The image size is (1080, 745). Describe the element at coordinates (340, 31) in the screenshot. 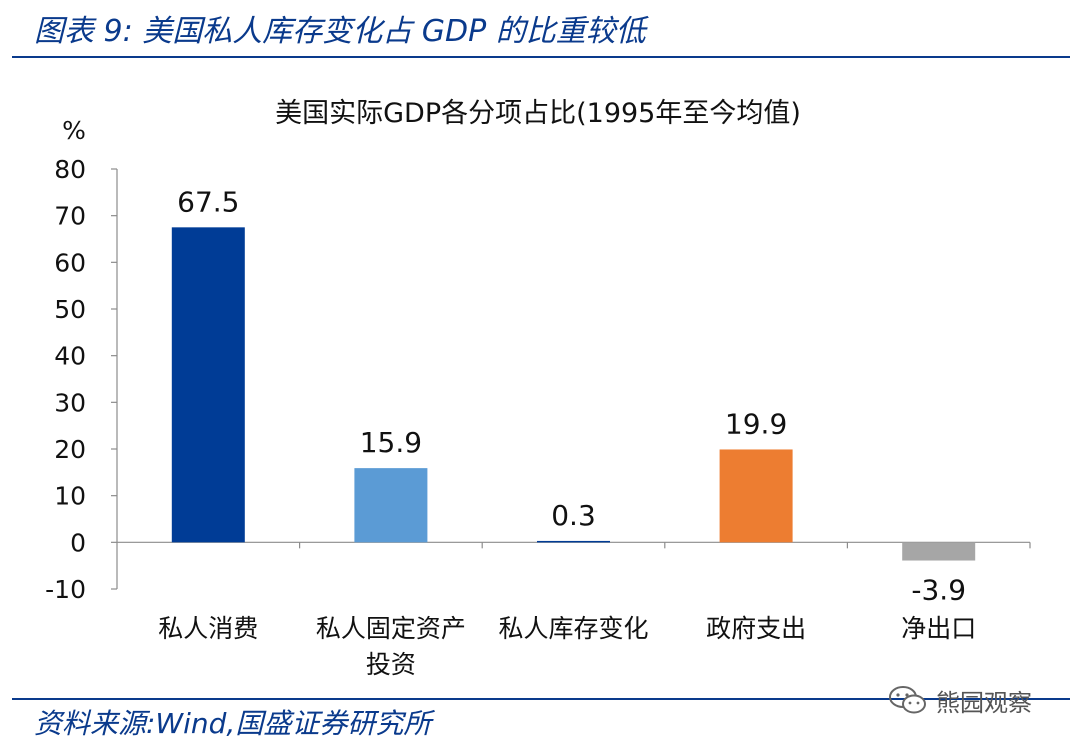

I see `figure-title: 图表 9: 美国私人库存变化占 GDP 的比重较低` at that location.